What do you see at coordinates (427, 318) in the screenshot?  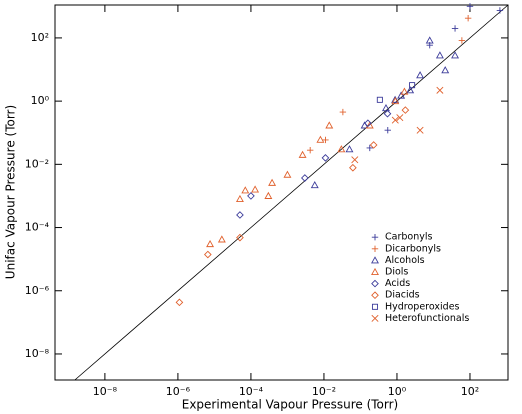 I see `legend-label: Heterofunctionals` at bounding box center [427, 318].